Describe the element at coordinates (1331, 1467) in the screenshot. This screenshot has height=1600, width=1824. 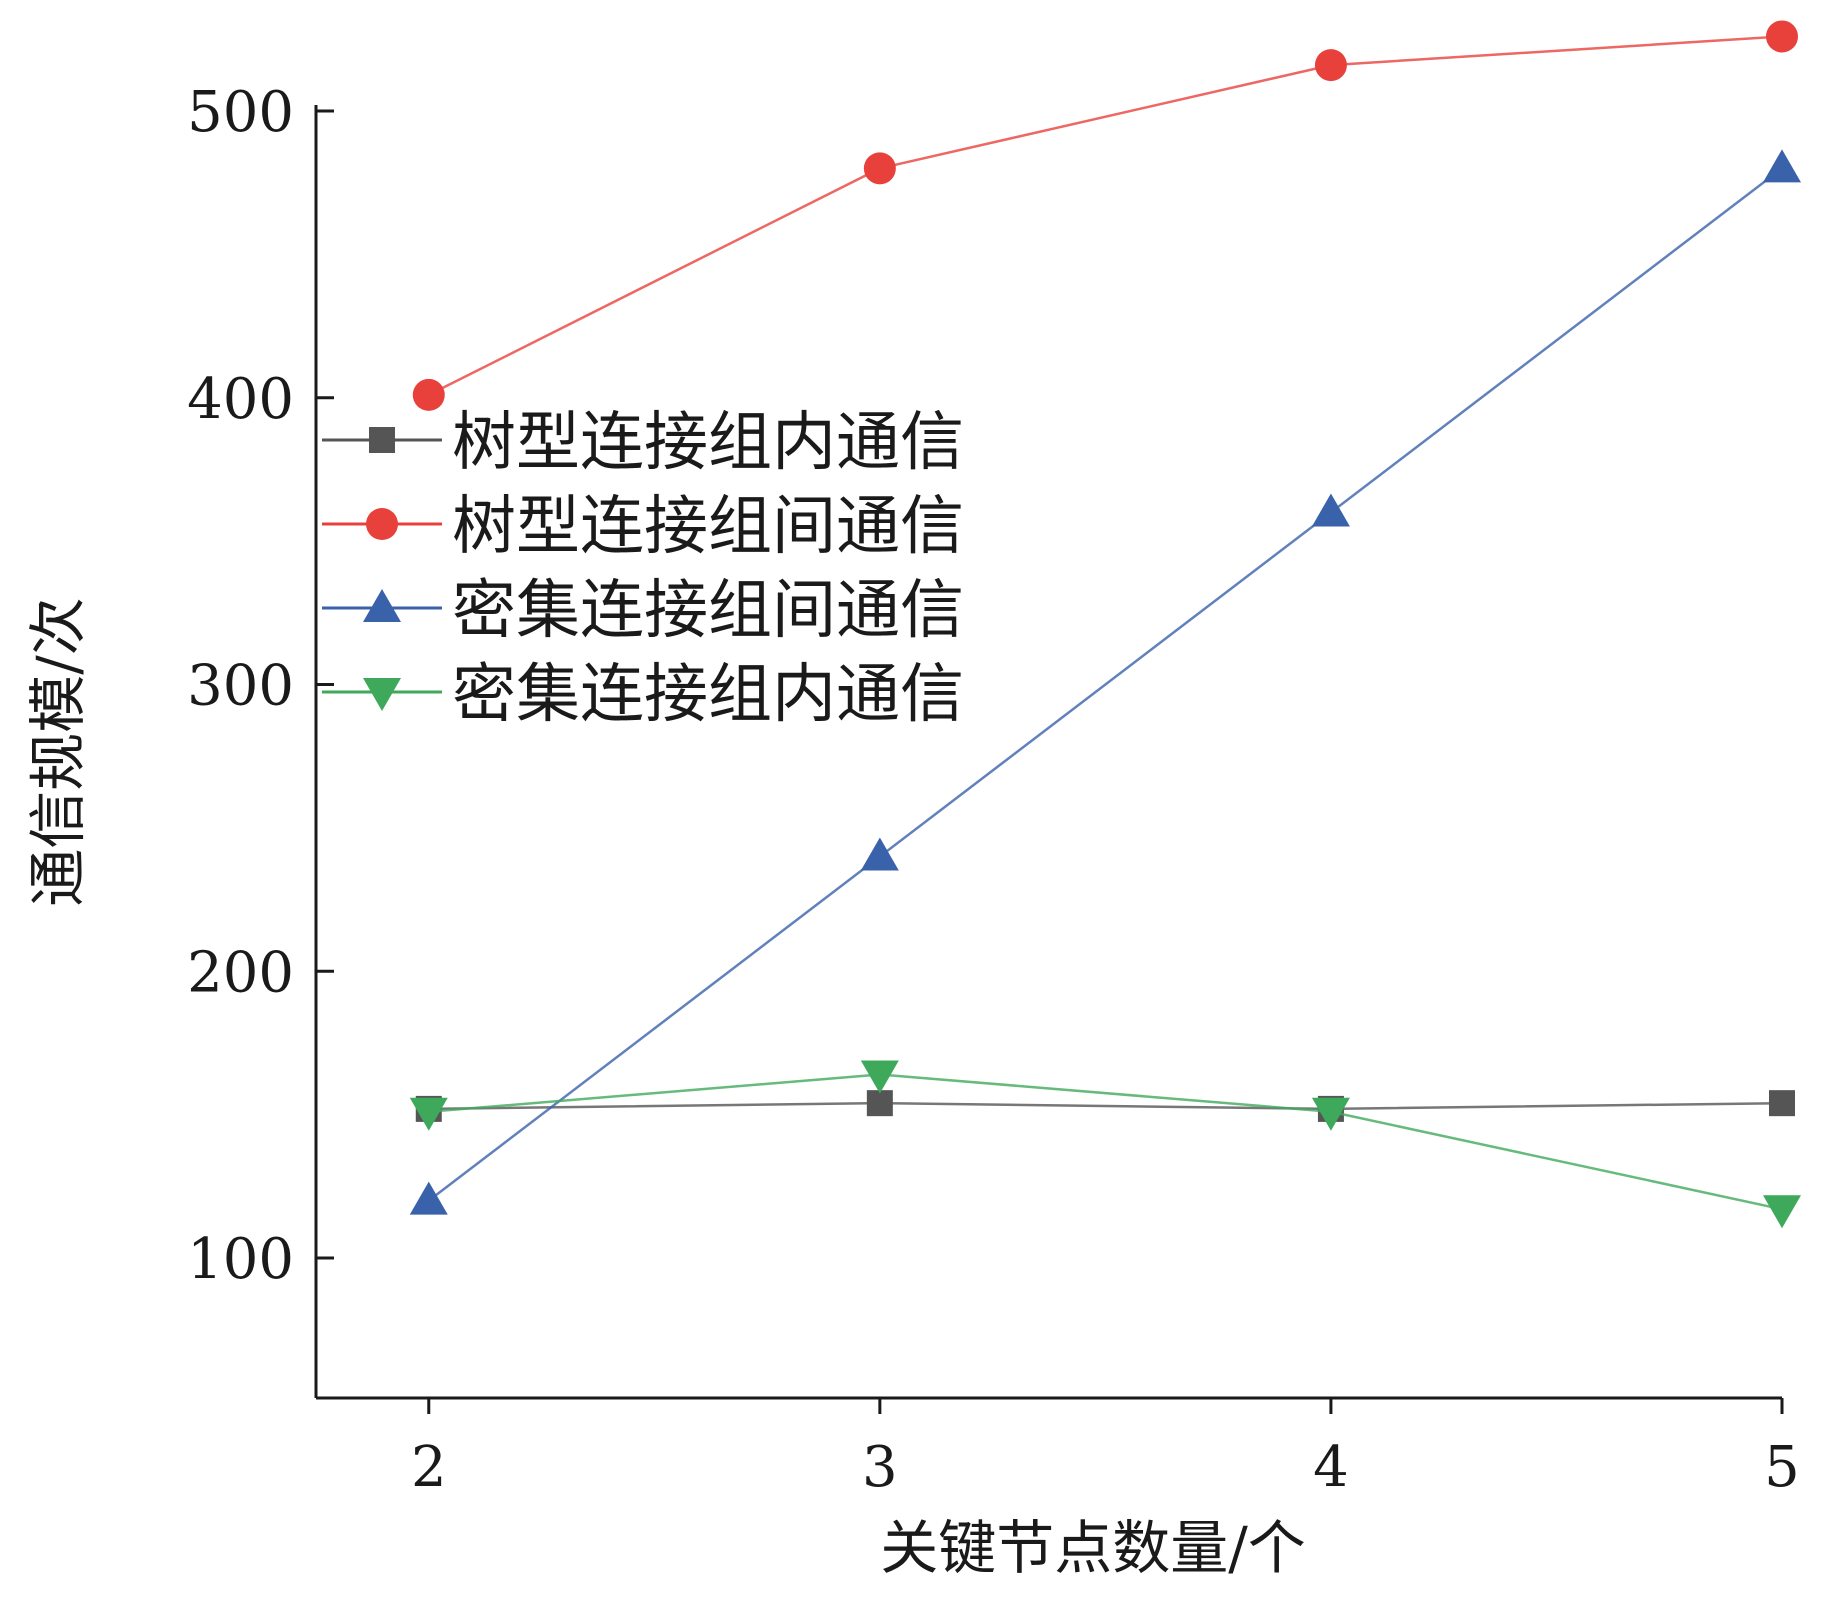
I see `x-tick-label: 4` at that location.